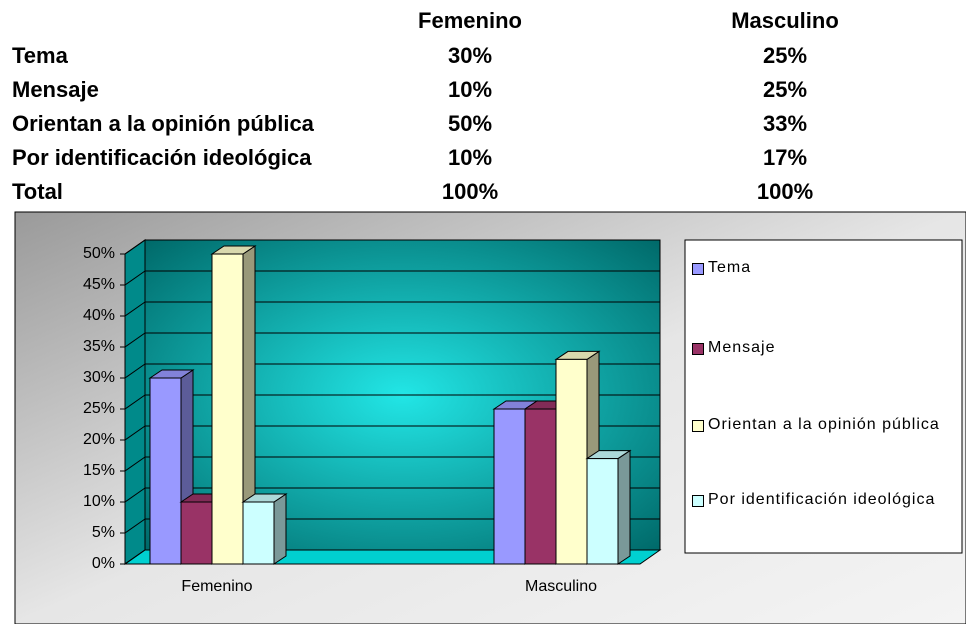 The image size is (966, 624). I want to click on y-tick-label: 0%, so click(103, 563).